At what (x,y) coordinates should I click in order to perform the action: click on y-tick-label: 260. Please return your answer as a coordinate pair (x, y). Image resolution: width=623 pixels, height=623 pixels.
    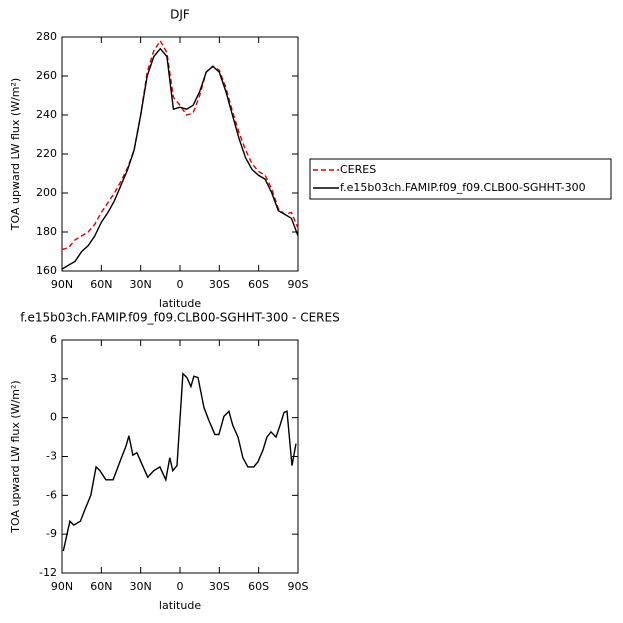
    Looking at the image, I should click on (46, 75).